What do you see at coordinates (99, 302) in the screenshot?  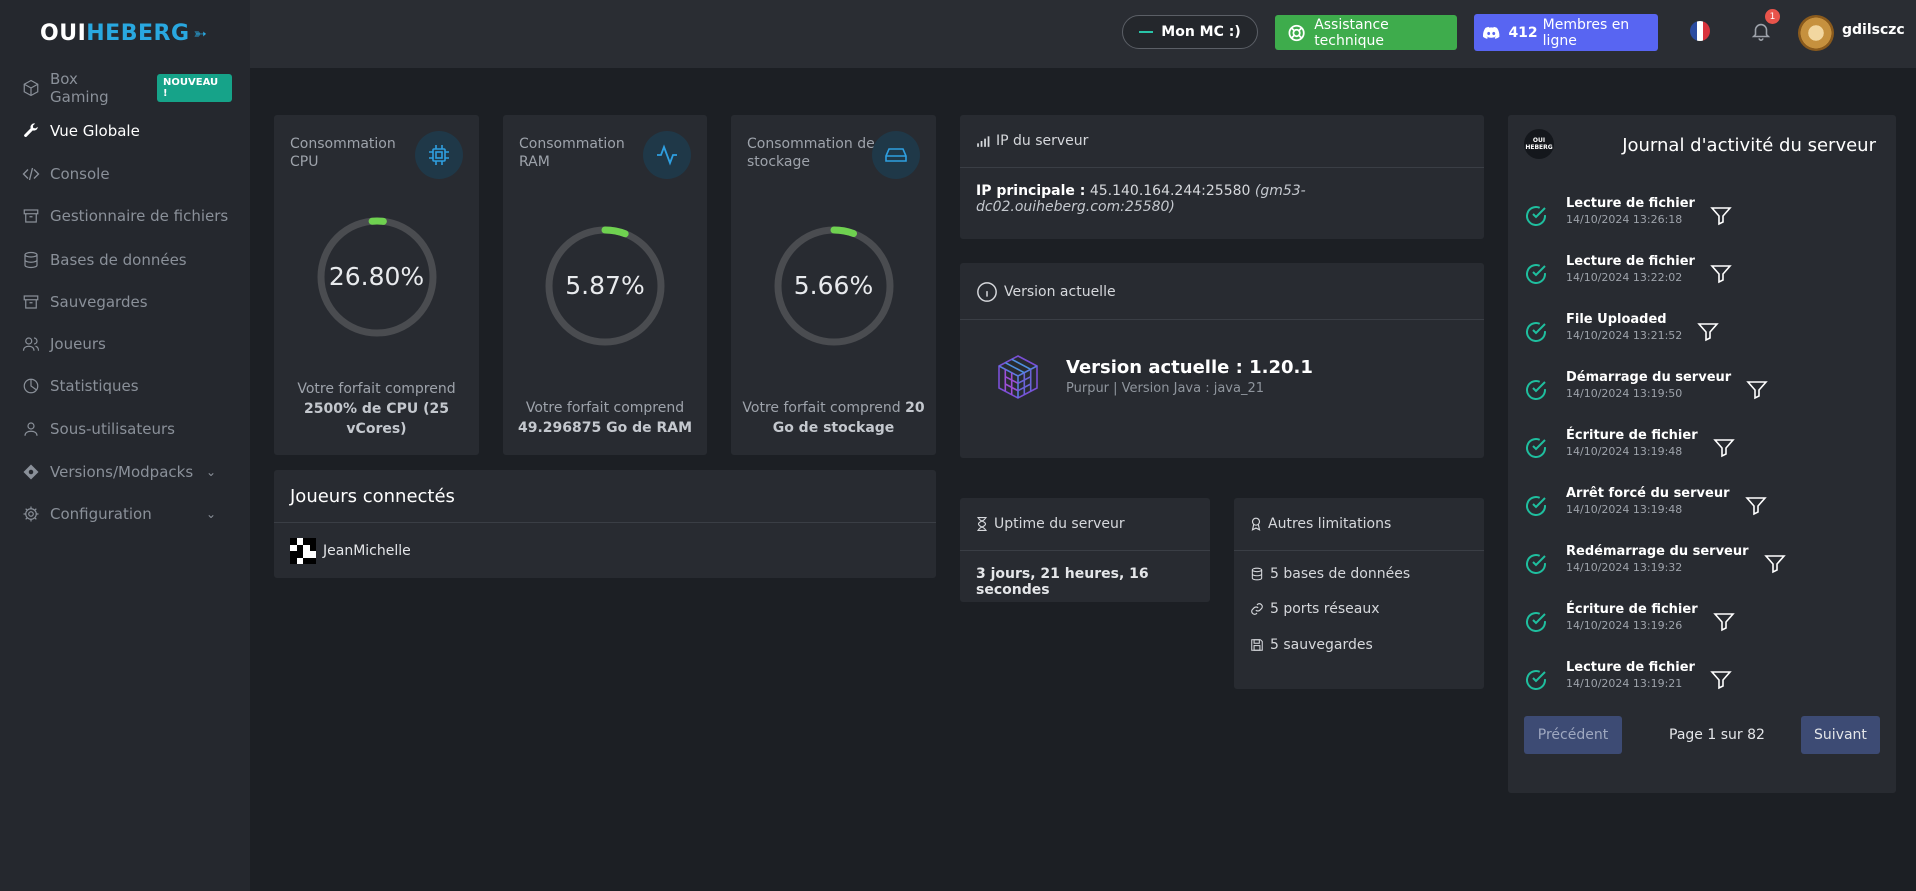 I see `sidebar-item-label: Sauvegardes` at bounding box center [99, 302].